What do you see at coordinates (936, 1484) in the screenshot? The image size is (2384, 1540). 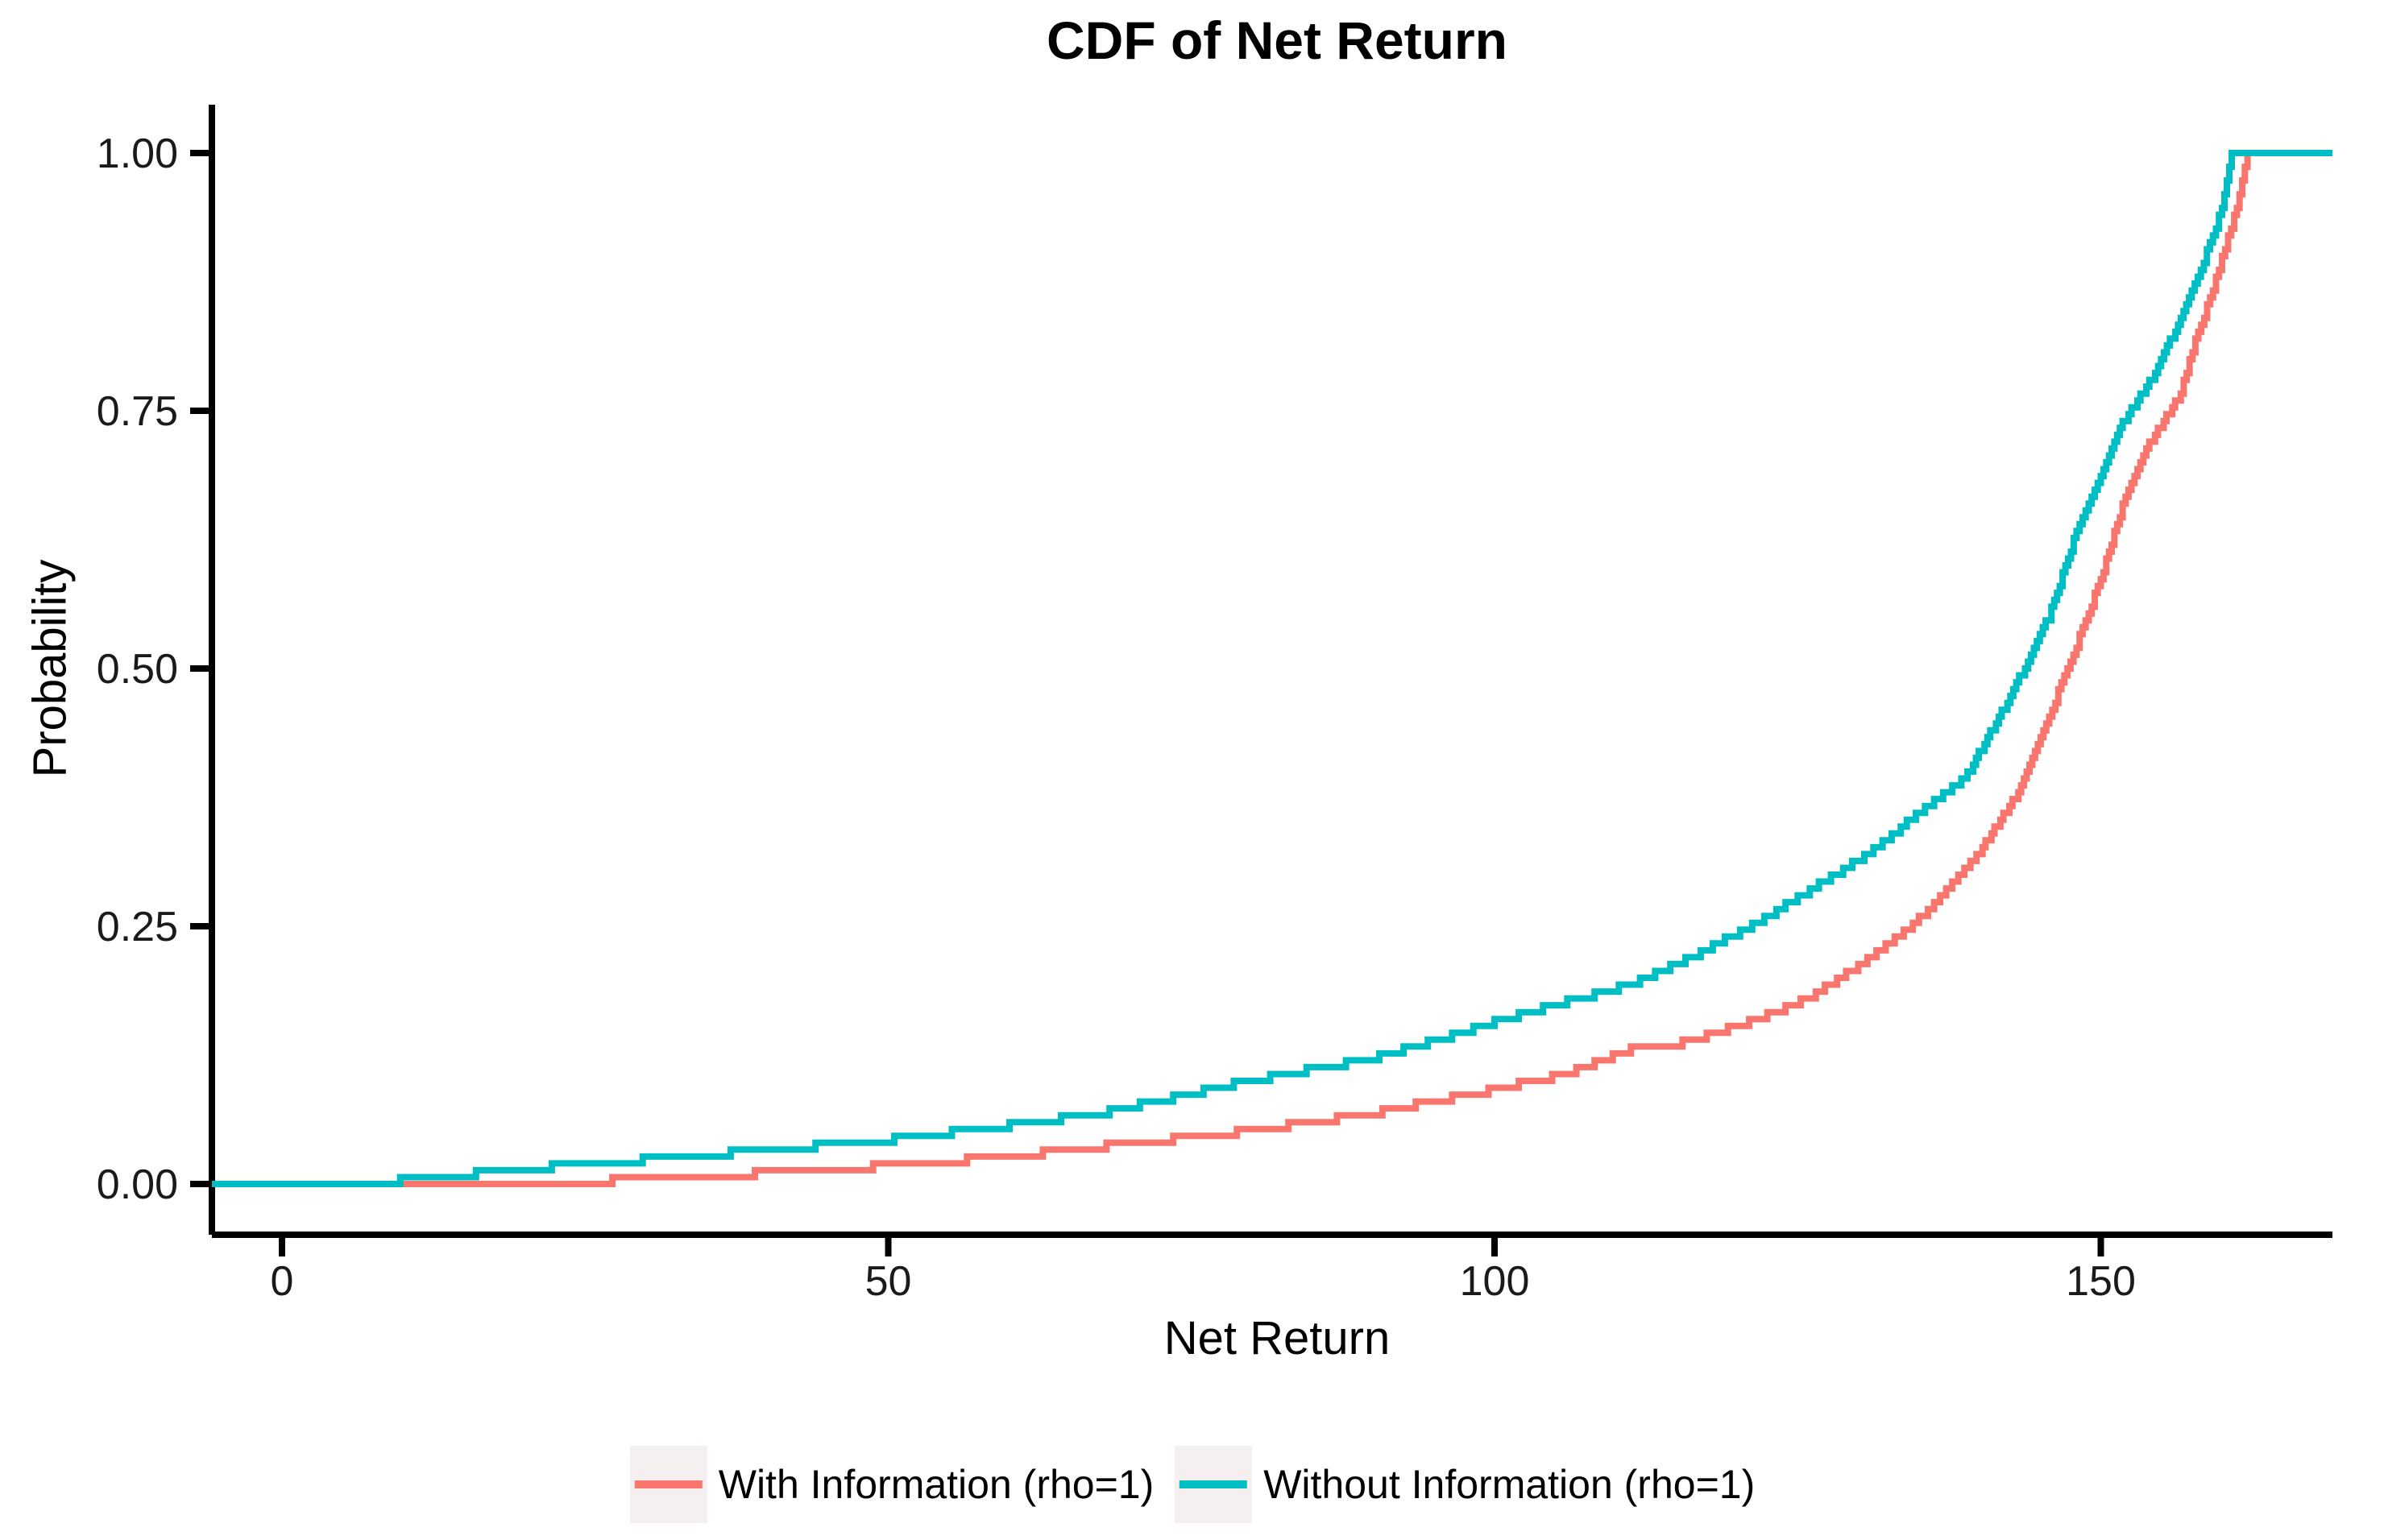 I see `legend-label-with-information: With Information (rho=1)` at bounding box center [936, 1484].